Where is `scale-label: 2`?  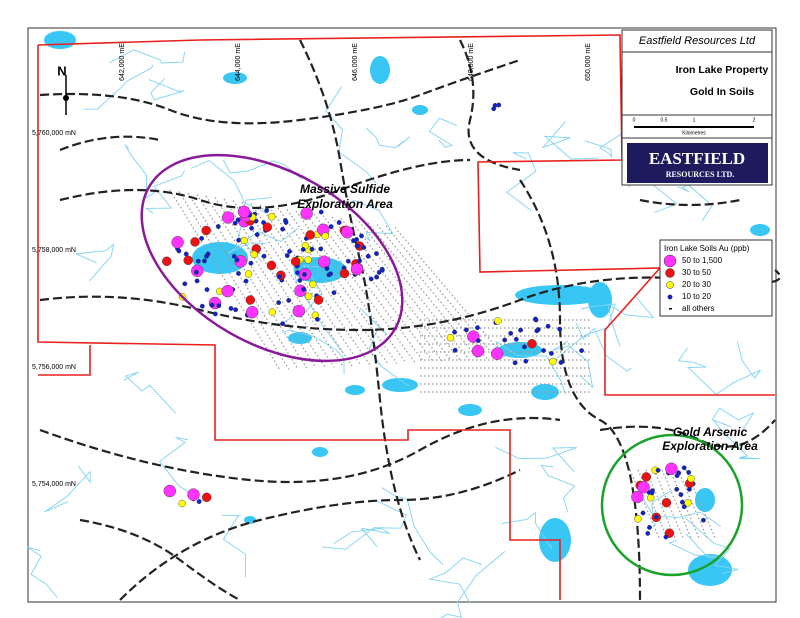
scale-label: 2 is located at coordinates (754, 120).